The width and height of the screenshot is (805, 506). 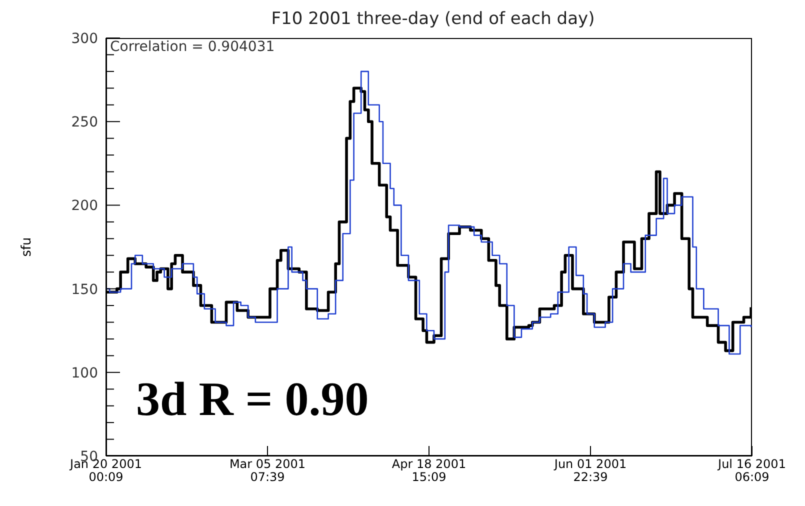 I want to click on x-tick-label: Apr 18 2001 15:09, so click(x=429, y=470).